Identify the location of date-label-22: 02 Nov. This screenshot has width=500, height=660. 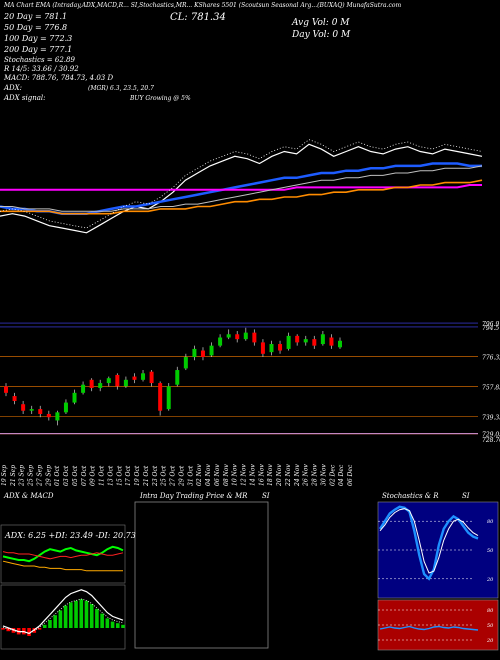
(199, 475).